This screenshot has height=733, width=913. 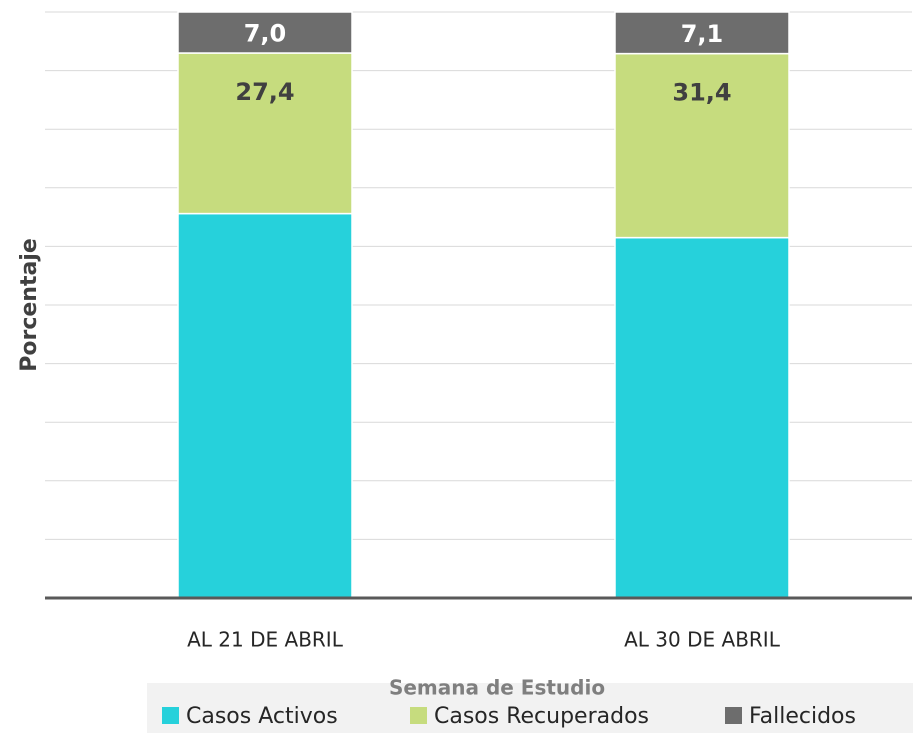 I want to click on data-label: 7,0, so click(x=265, y=34).